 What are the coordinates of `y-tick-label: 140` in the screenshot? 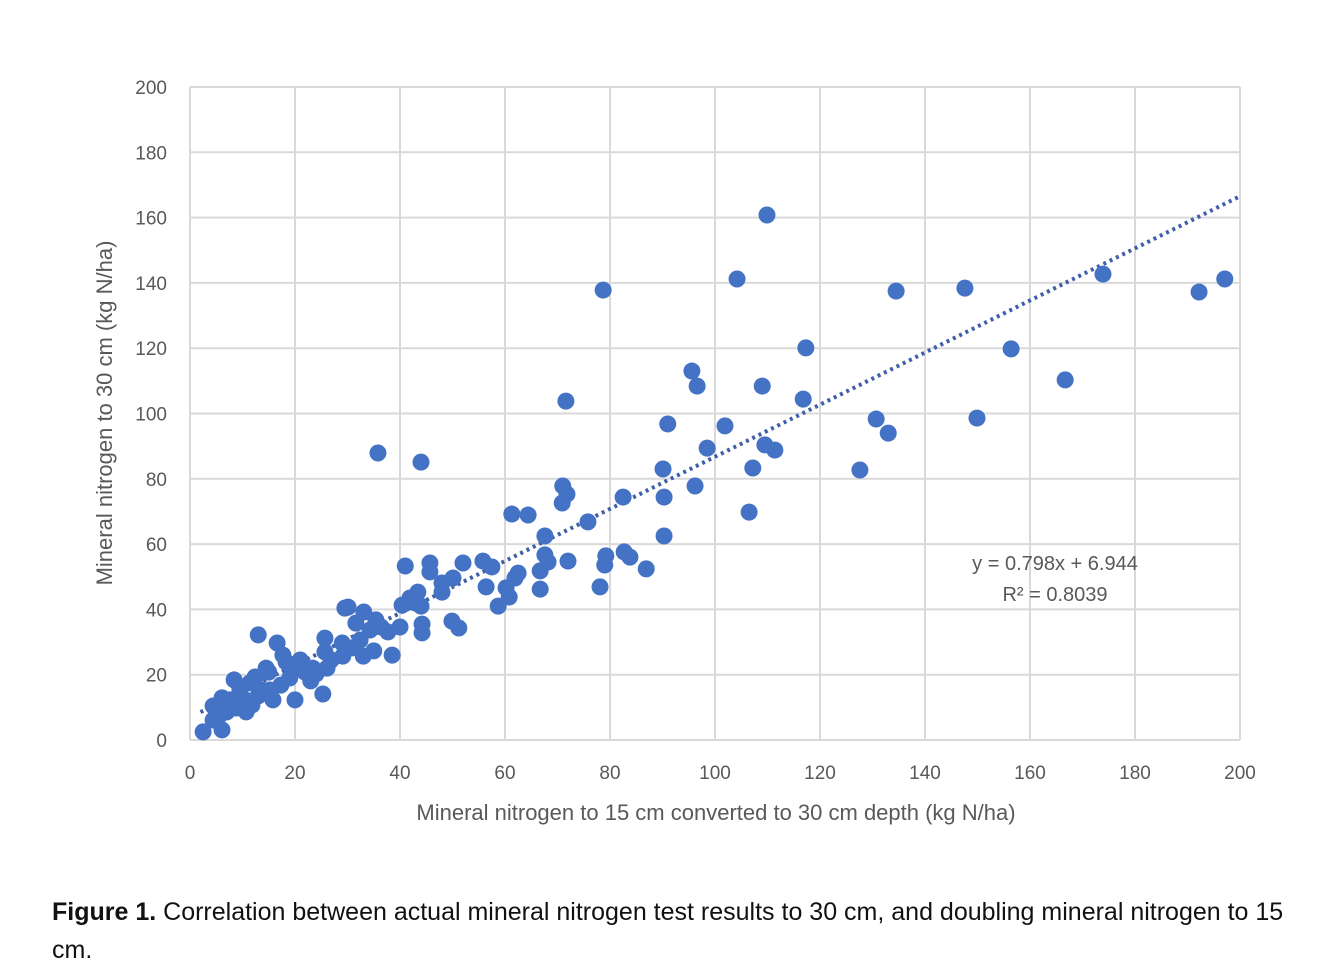 It's located at (151, 284).